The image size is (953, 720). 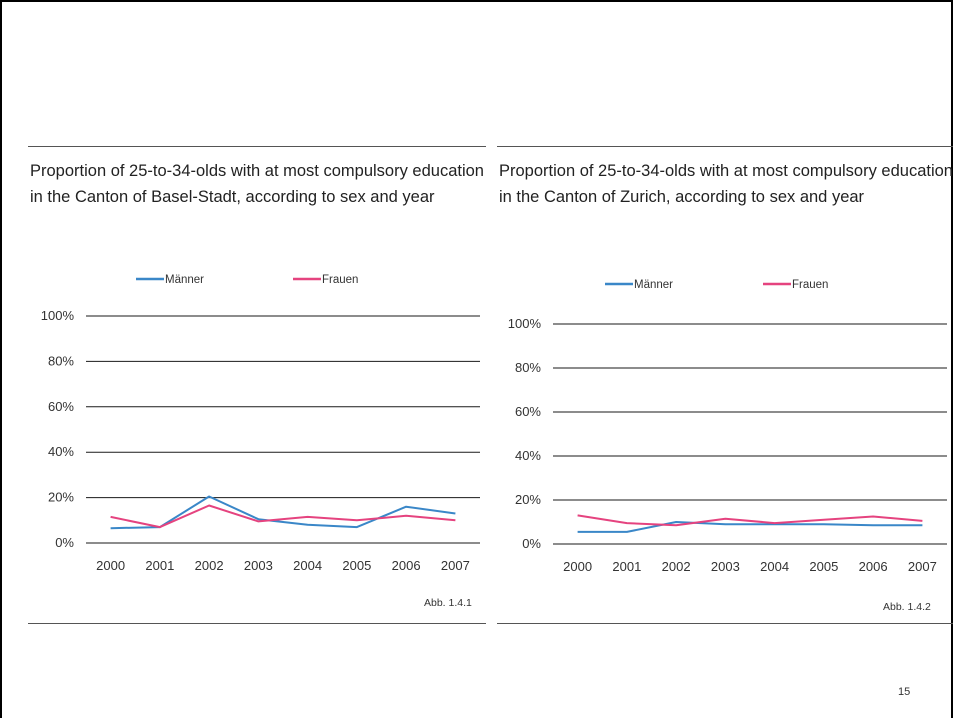 What do you see at coordinates (907, 607) in the screenshot?
I see `figure-caption: Abb. 1.4.2` at bounding box center [907, 607].